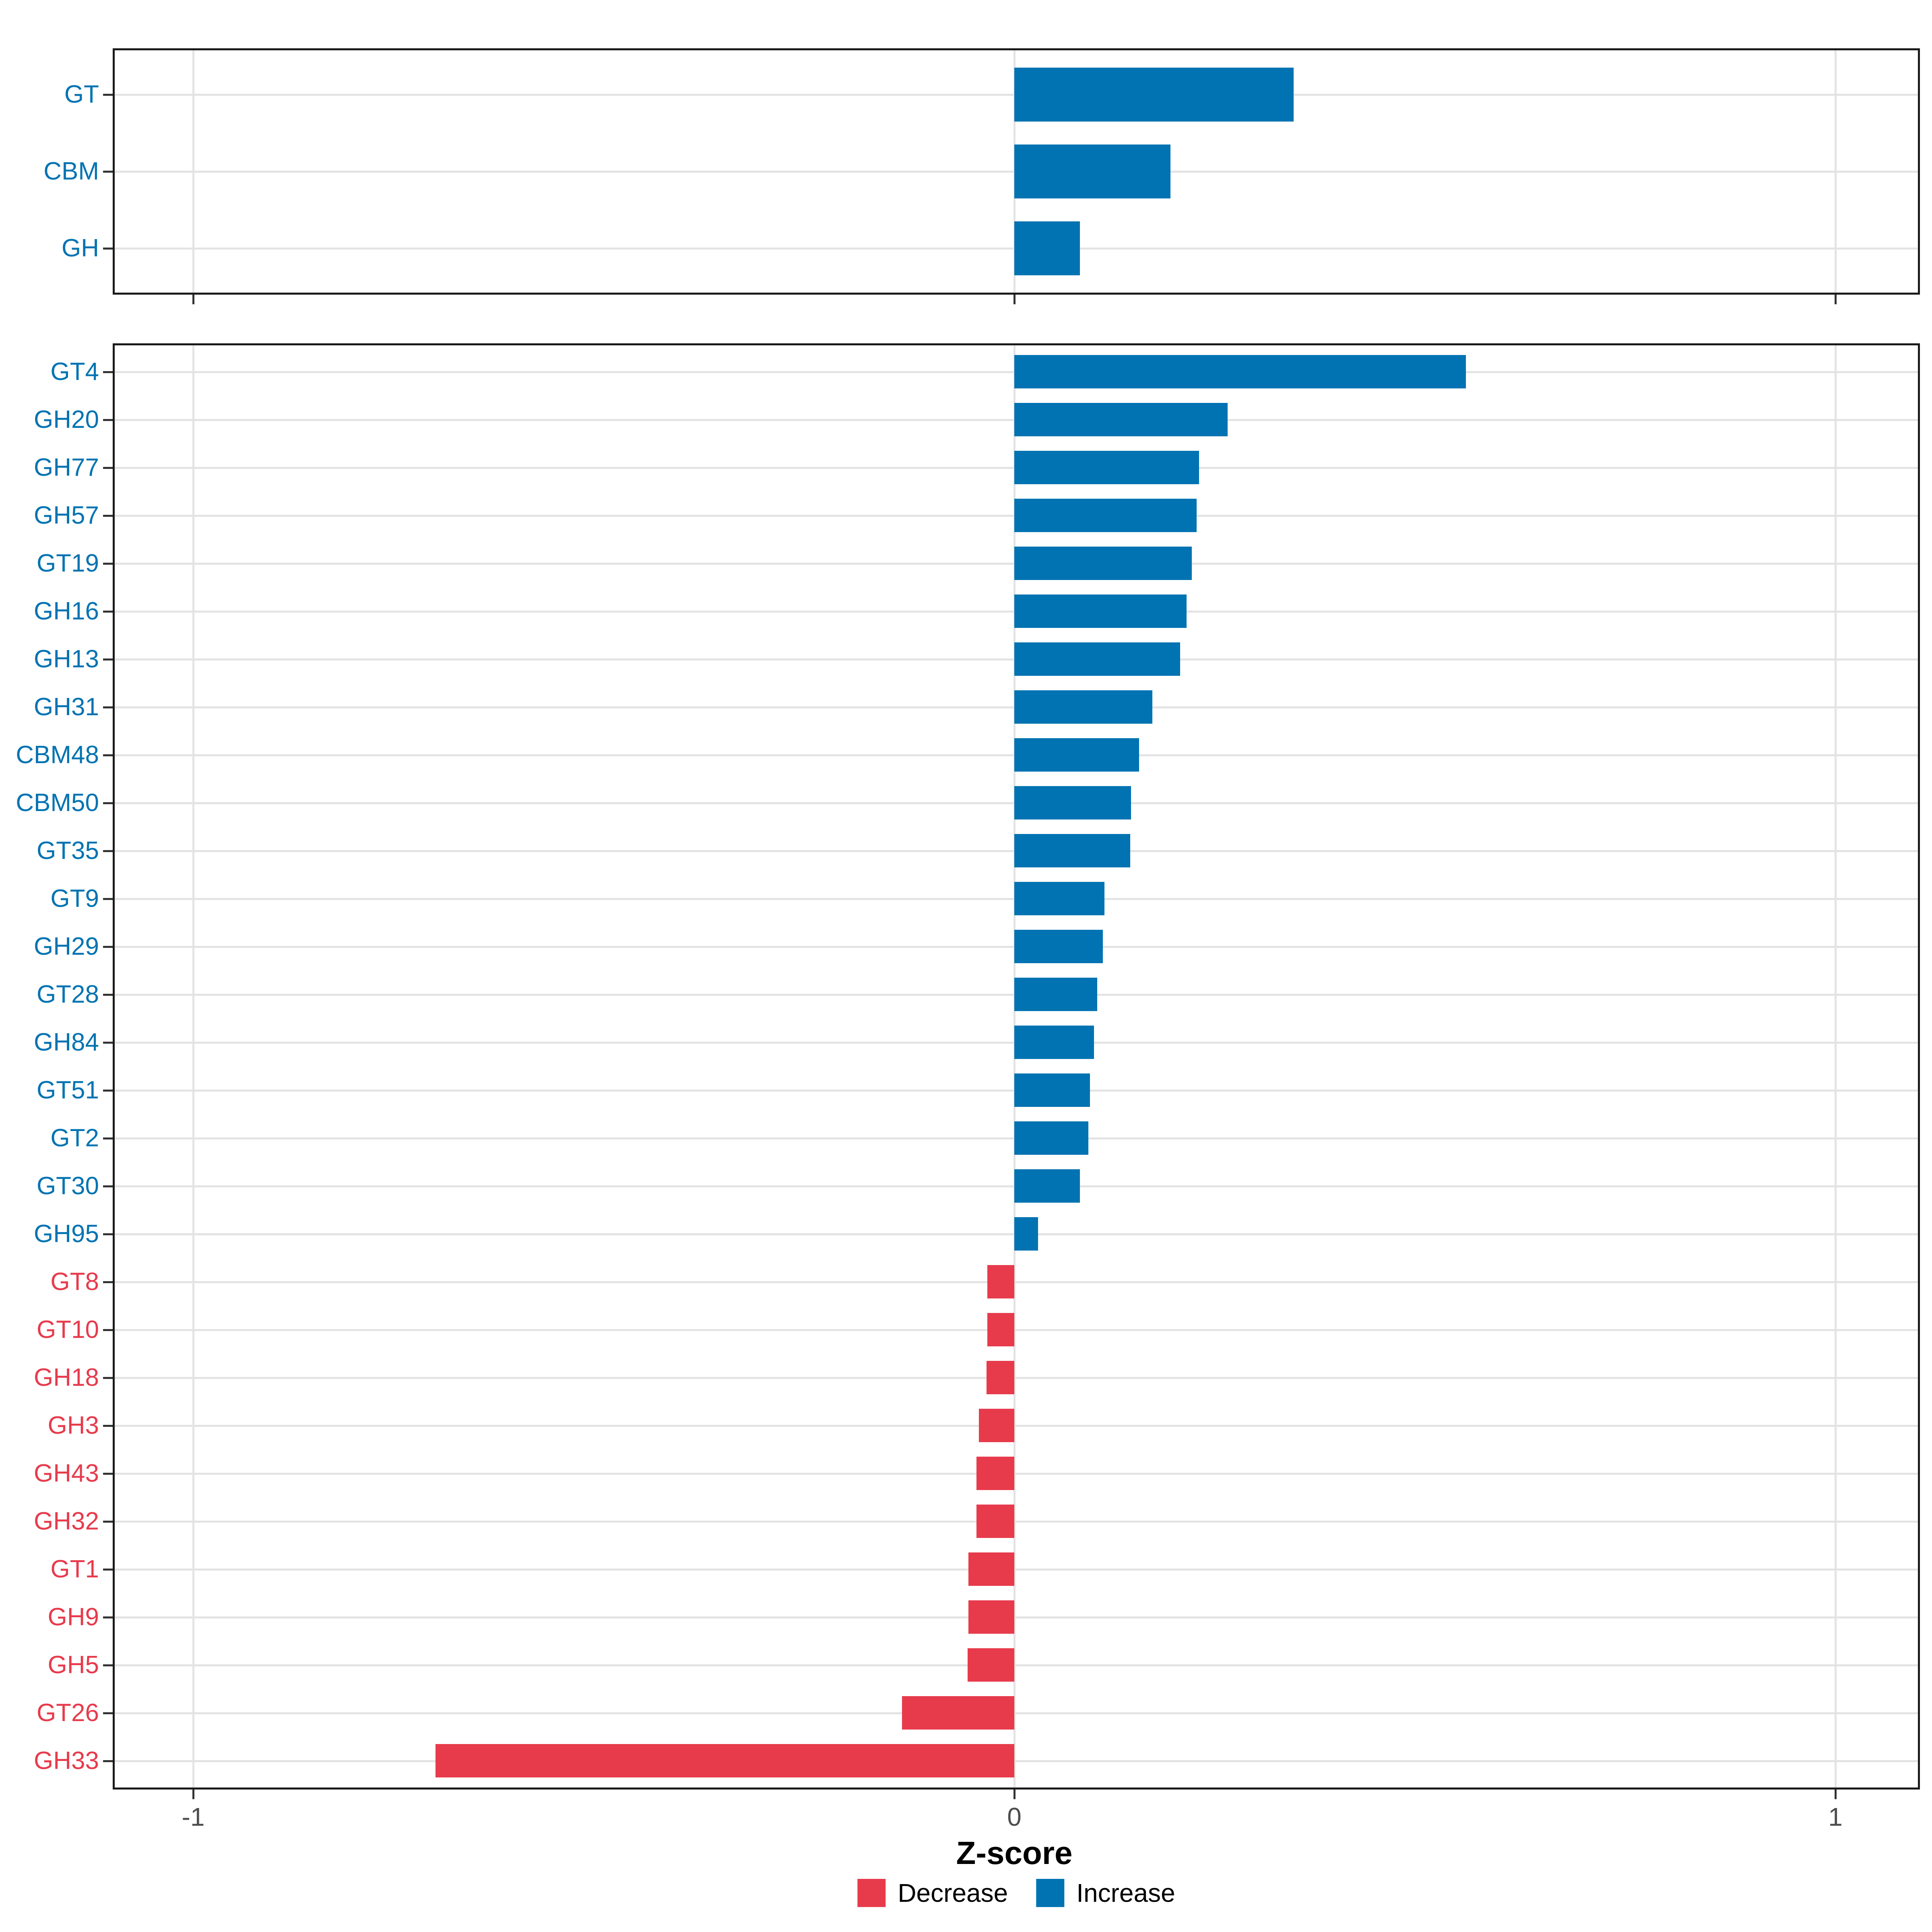  I want to click on y-axis-label-GH29: GH29, so click(66, 946).